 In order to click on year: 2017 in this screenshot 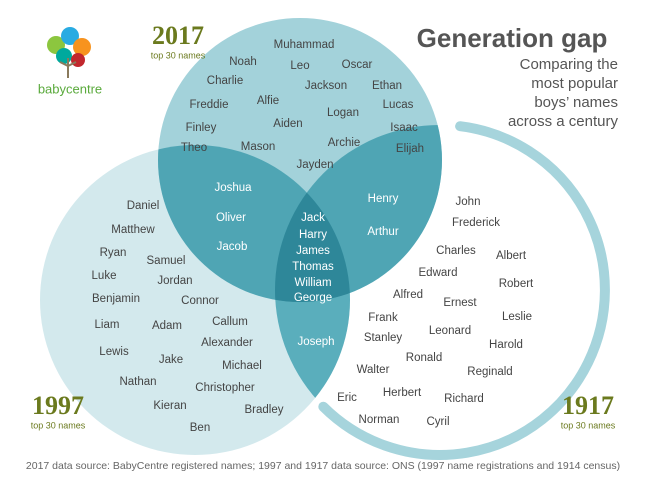, I will do `click(178, 35)`.